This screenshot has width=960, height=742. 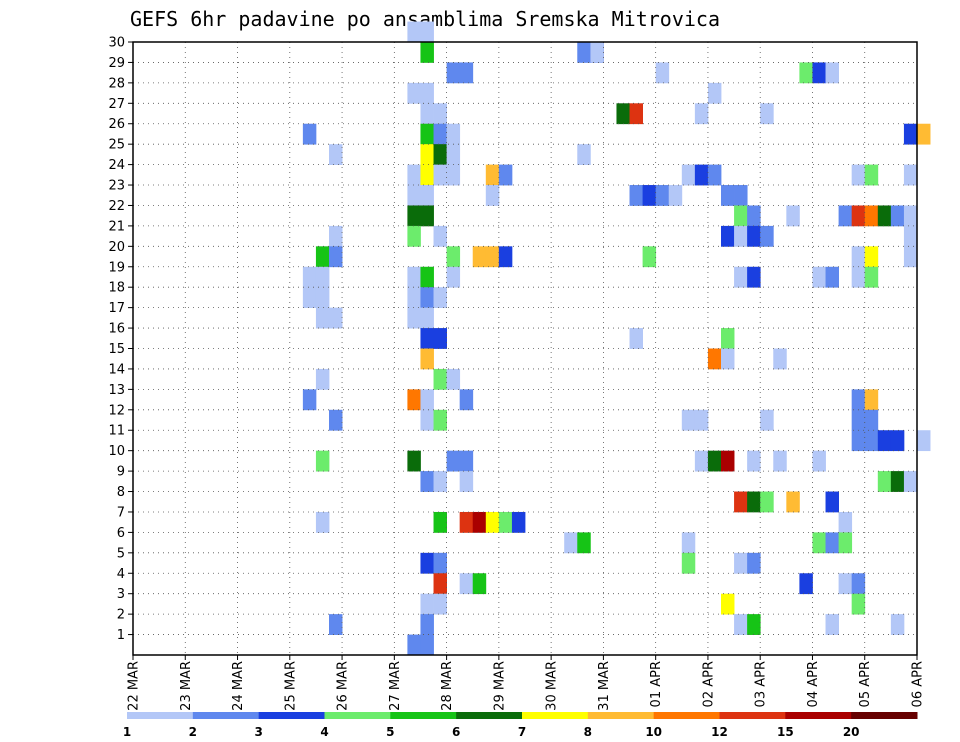 What do you see at coordinates (290, 686) in the screenshot?
I see `x-tick-label: 25 MAR` at bounding box center [290, 686].